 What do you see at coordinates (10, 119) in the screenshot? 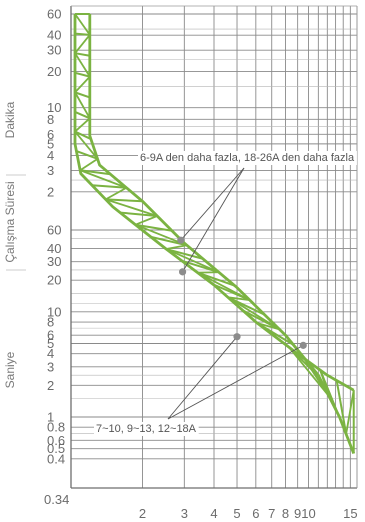
I see `y-group-label-minutes: Dakika` at bounding box center [10, 119].